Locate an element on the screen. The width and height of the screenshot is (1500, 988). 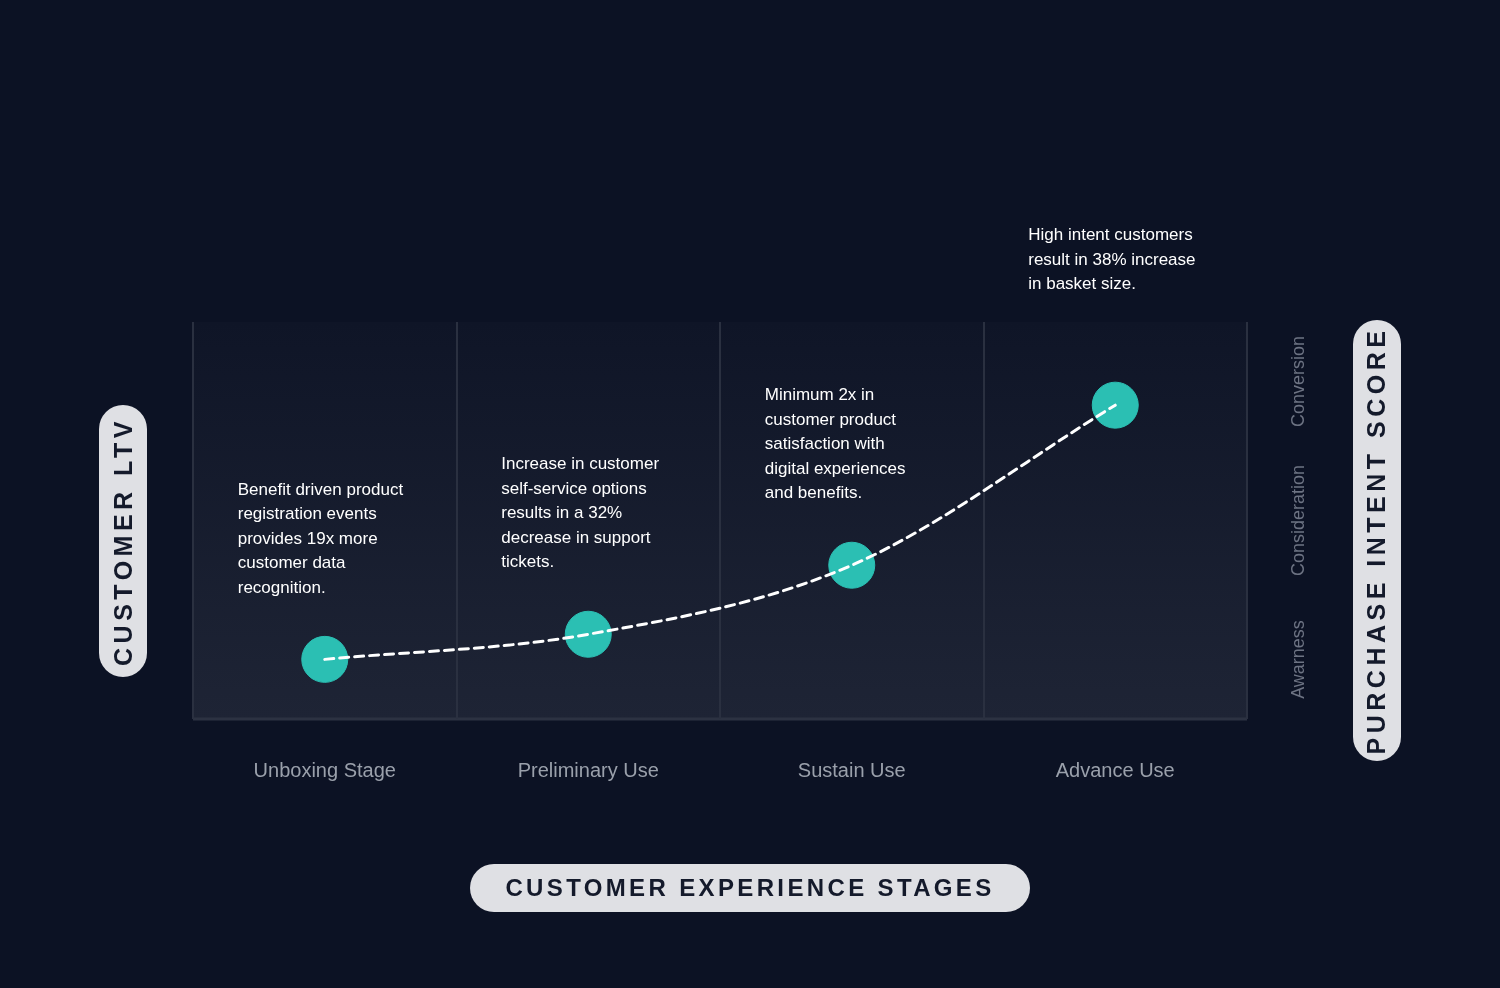
y-axis-title: CUSTOMER LTV is located at coordinates (123, 541).